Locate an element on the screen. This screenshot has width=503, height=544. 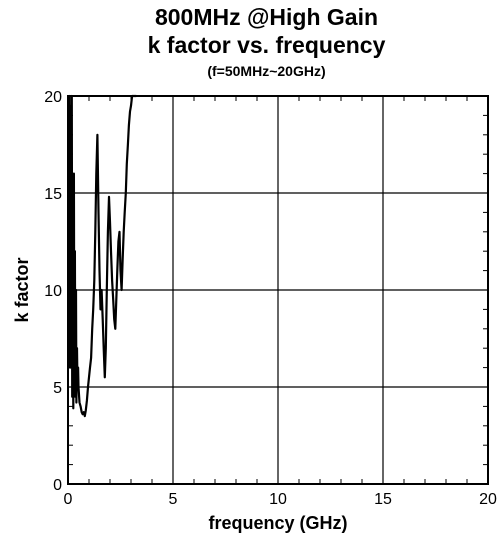
x-tick-label: 0 is located at coordinates (68, 499).